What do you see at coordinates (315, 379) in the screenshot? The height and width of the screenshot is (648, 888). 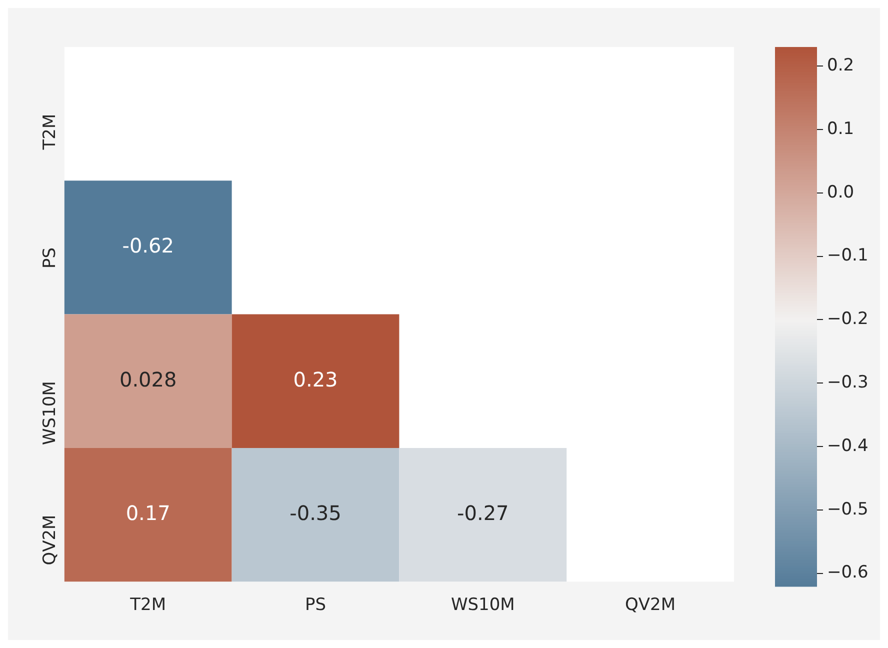 I see `data-label: 0.23` at bounding box center [315, 379].